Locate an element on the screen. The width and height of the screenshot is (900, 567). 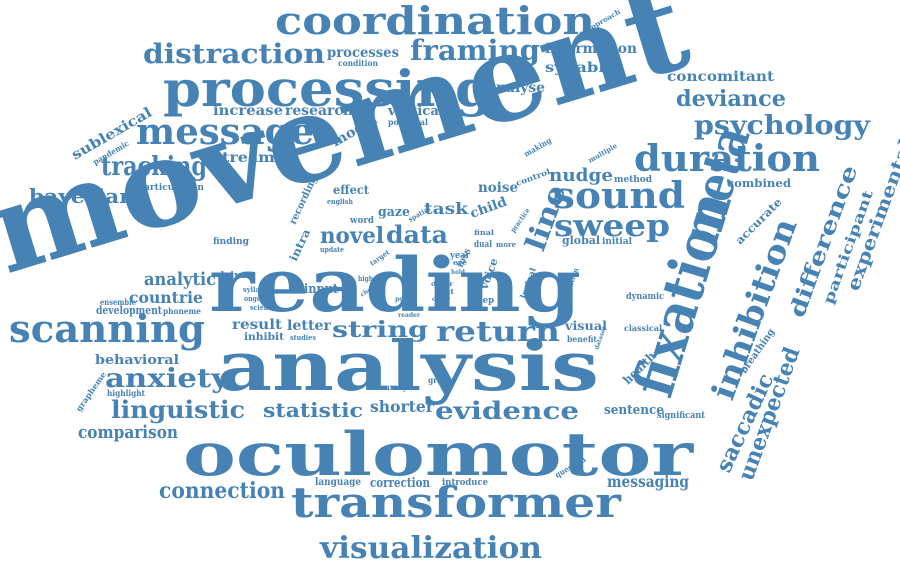
word-finding: finding is located at coordinates (231, 242).